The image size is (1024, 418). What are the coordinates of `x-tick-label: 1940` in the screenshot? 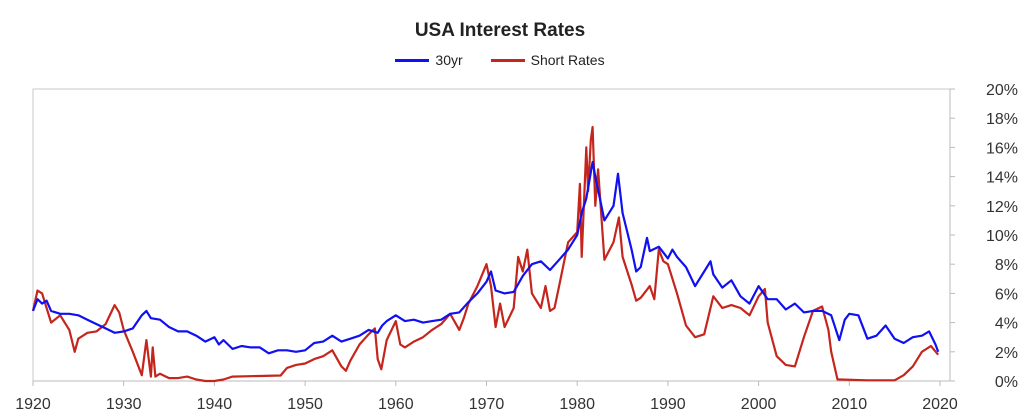 It's located at (215, 404).